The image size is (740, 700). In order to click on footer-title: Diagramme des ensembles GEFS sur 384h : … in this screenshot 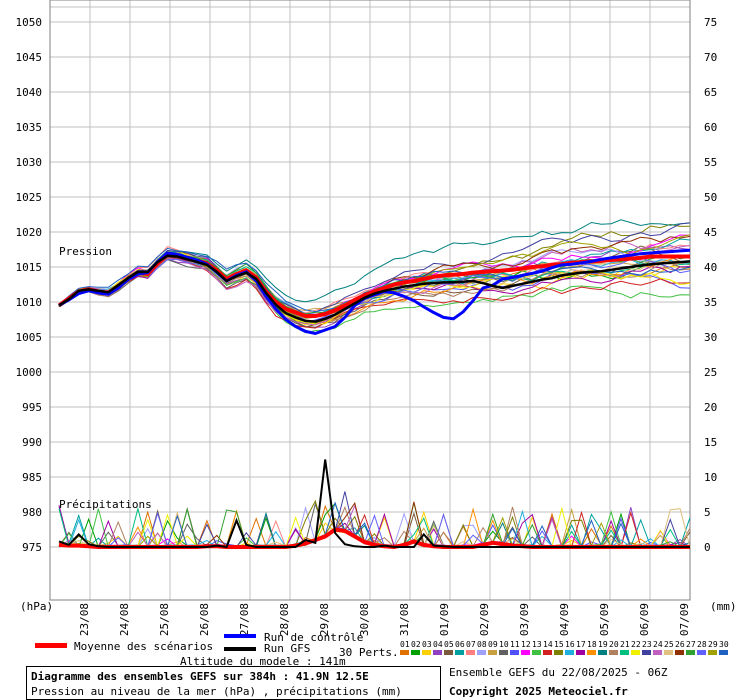, I will do `click(200, 676)`.